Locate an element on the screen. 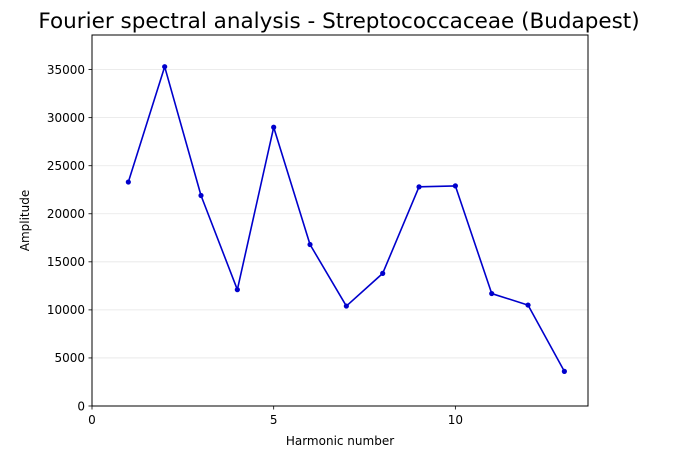 This screenshot has width=679, height=459. y-tick-label: 25000 is located at coordinates (66, 166).